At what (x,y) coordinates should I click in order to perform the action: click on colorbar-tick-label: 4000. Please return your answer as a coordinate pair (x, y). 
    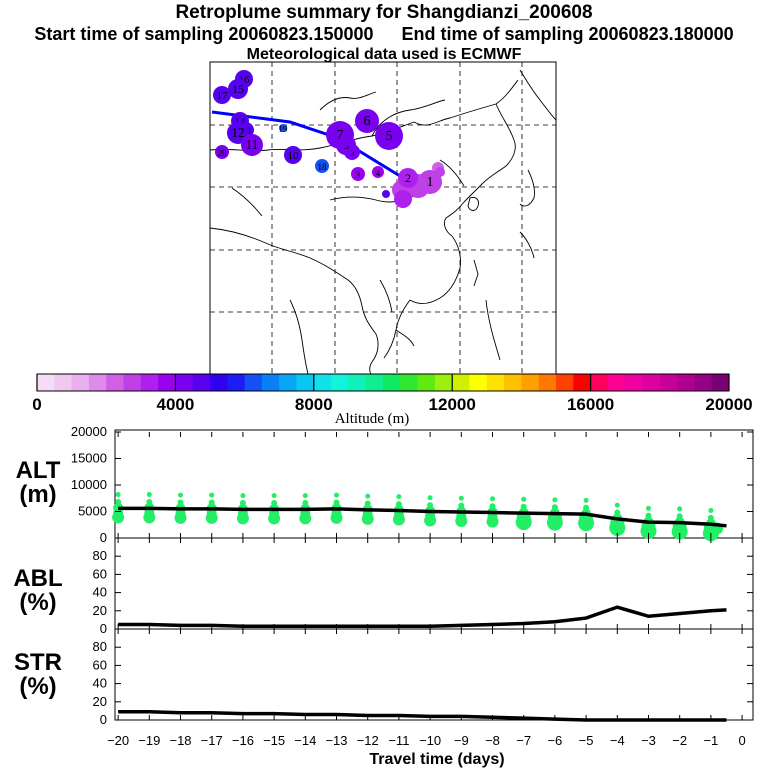
    Looking at the image, I should click on (175, 404).